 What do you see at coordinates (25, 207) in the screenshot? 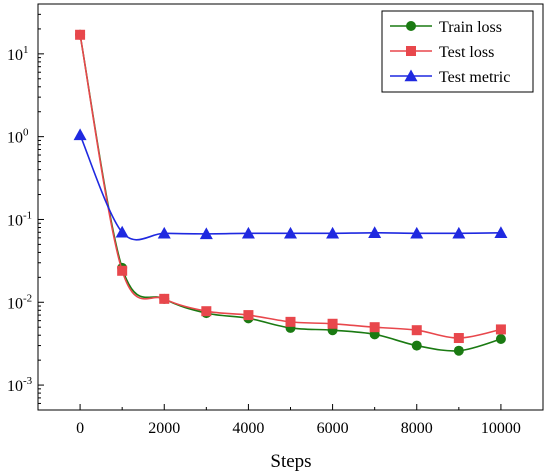
I see `y-axis: 10⁻³ 10⁻² 10⁻¹ 10⁰ 10¹` at bounding box center [25, 207].